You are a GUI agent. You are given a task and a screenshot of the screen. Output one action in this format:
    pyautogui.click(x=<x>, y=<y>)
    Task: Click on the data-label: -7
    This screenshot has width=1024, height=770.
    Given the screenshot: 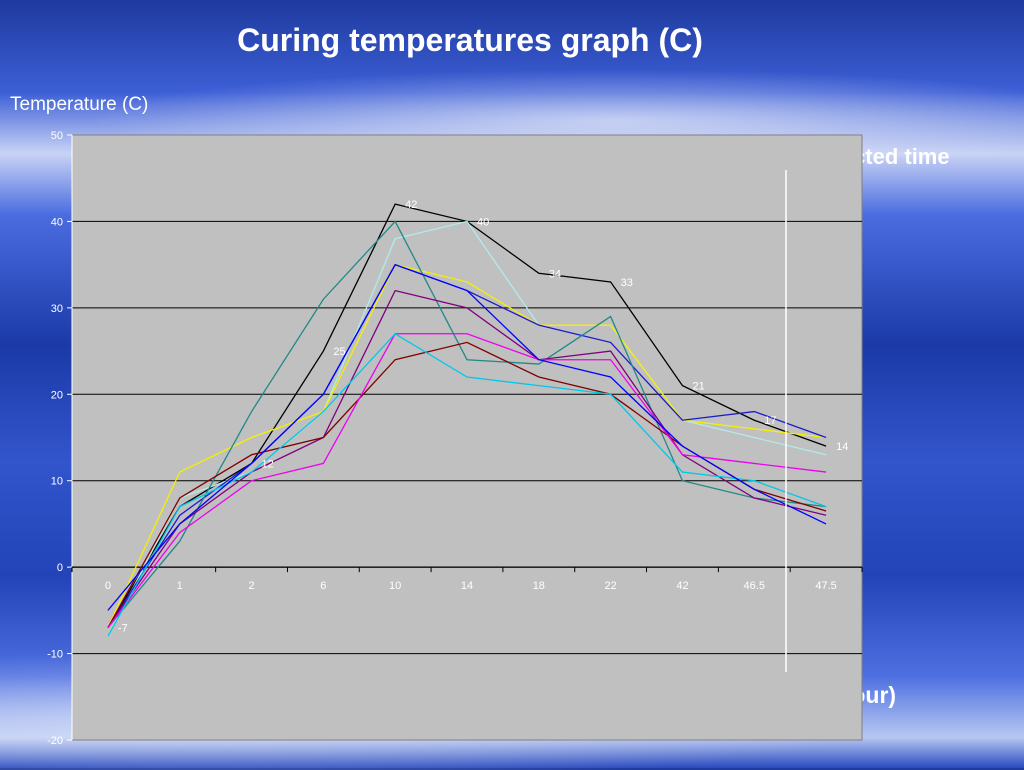 What is the action you would take?
    pyautogui.click(x=123, y=629)
    